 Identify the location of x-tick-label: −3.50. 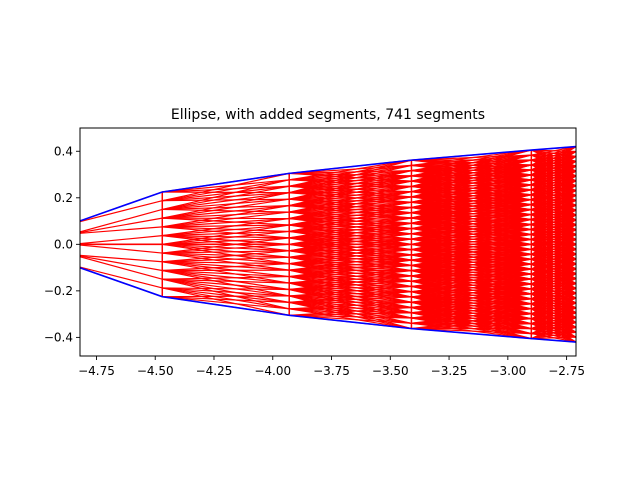
(390, 371).